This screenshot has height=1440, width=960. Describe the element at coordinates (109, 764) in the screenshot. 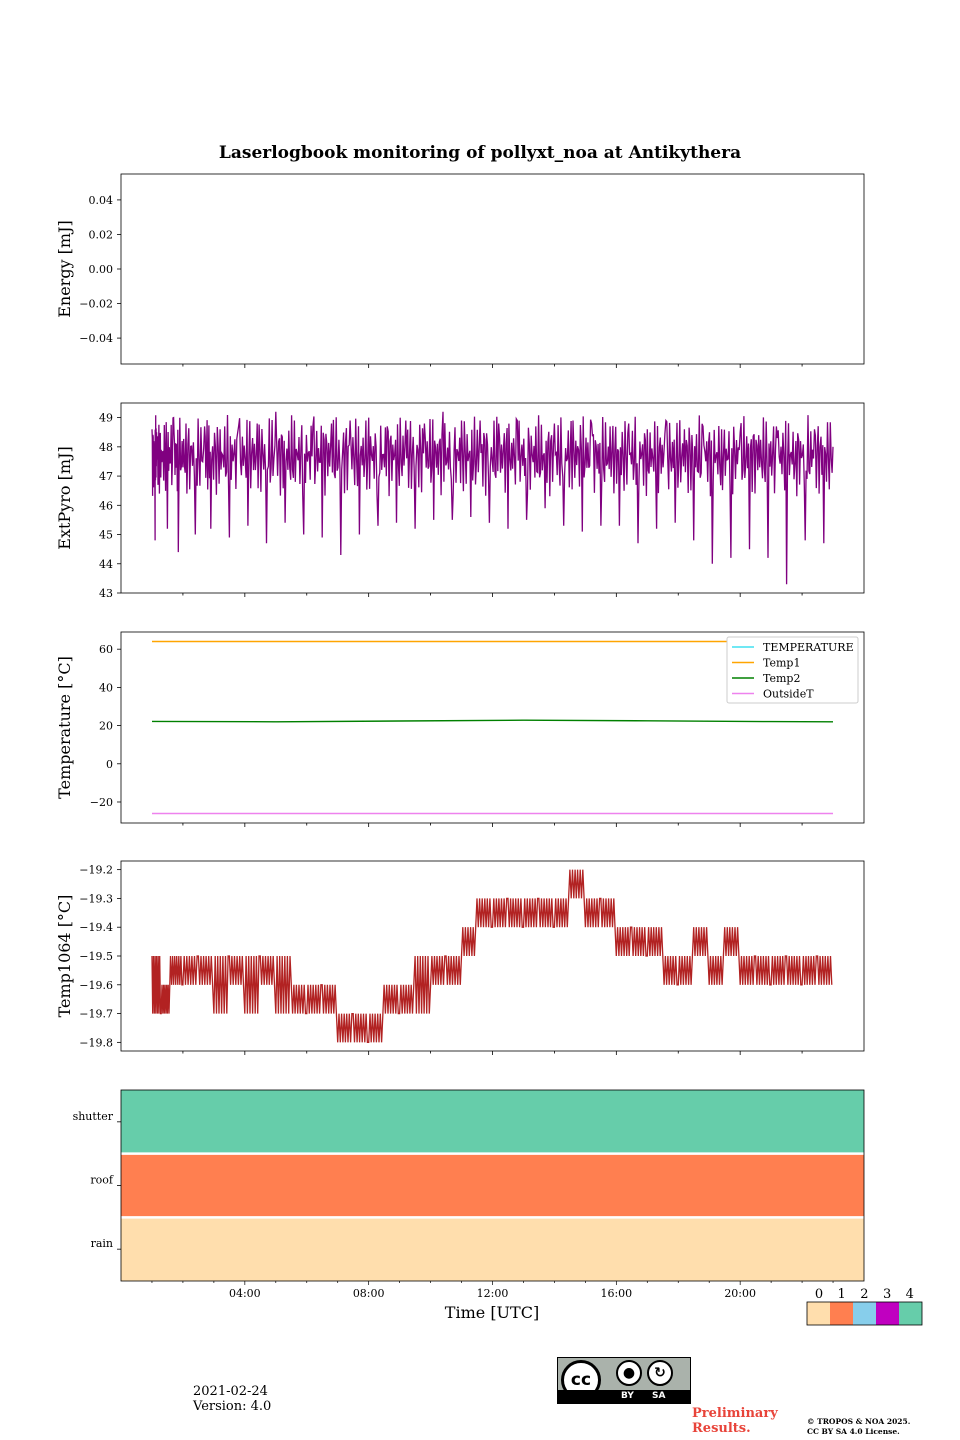

I see `temperature-y-tick-label: 0` at that location.